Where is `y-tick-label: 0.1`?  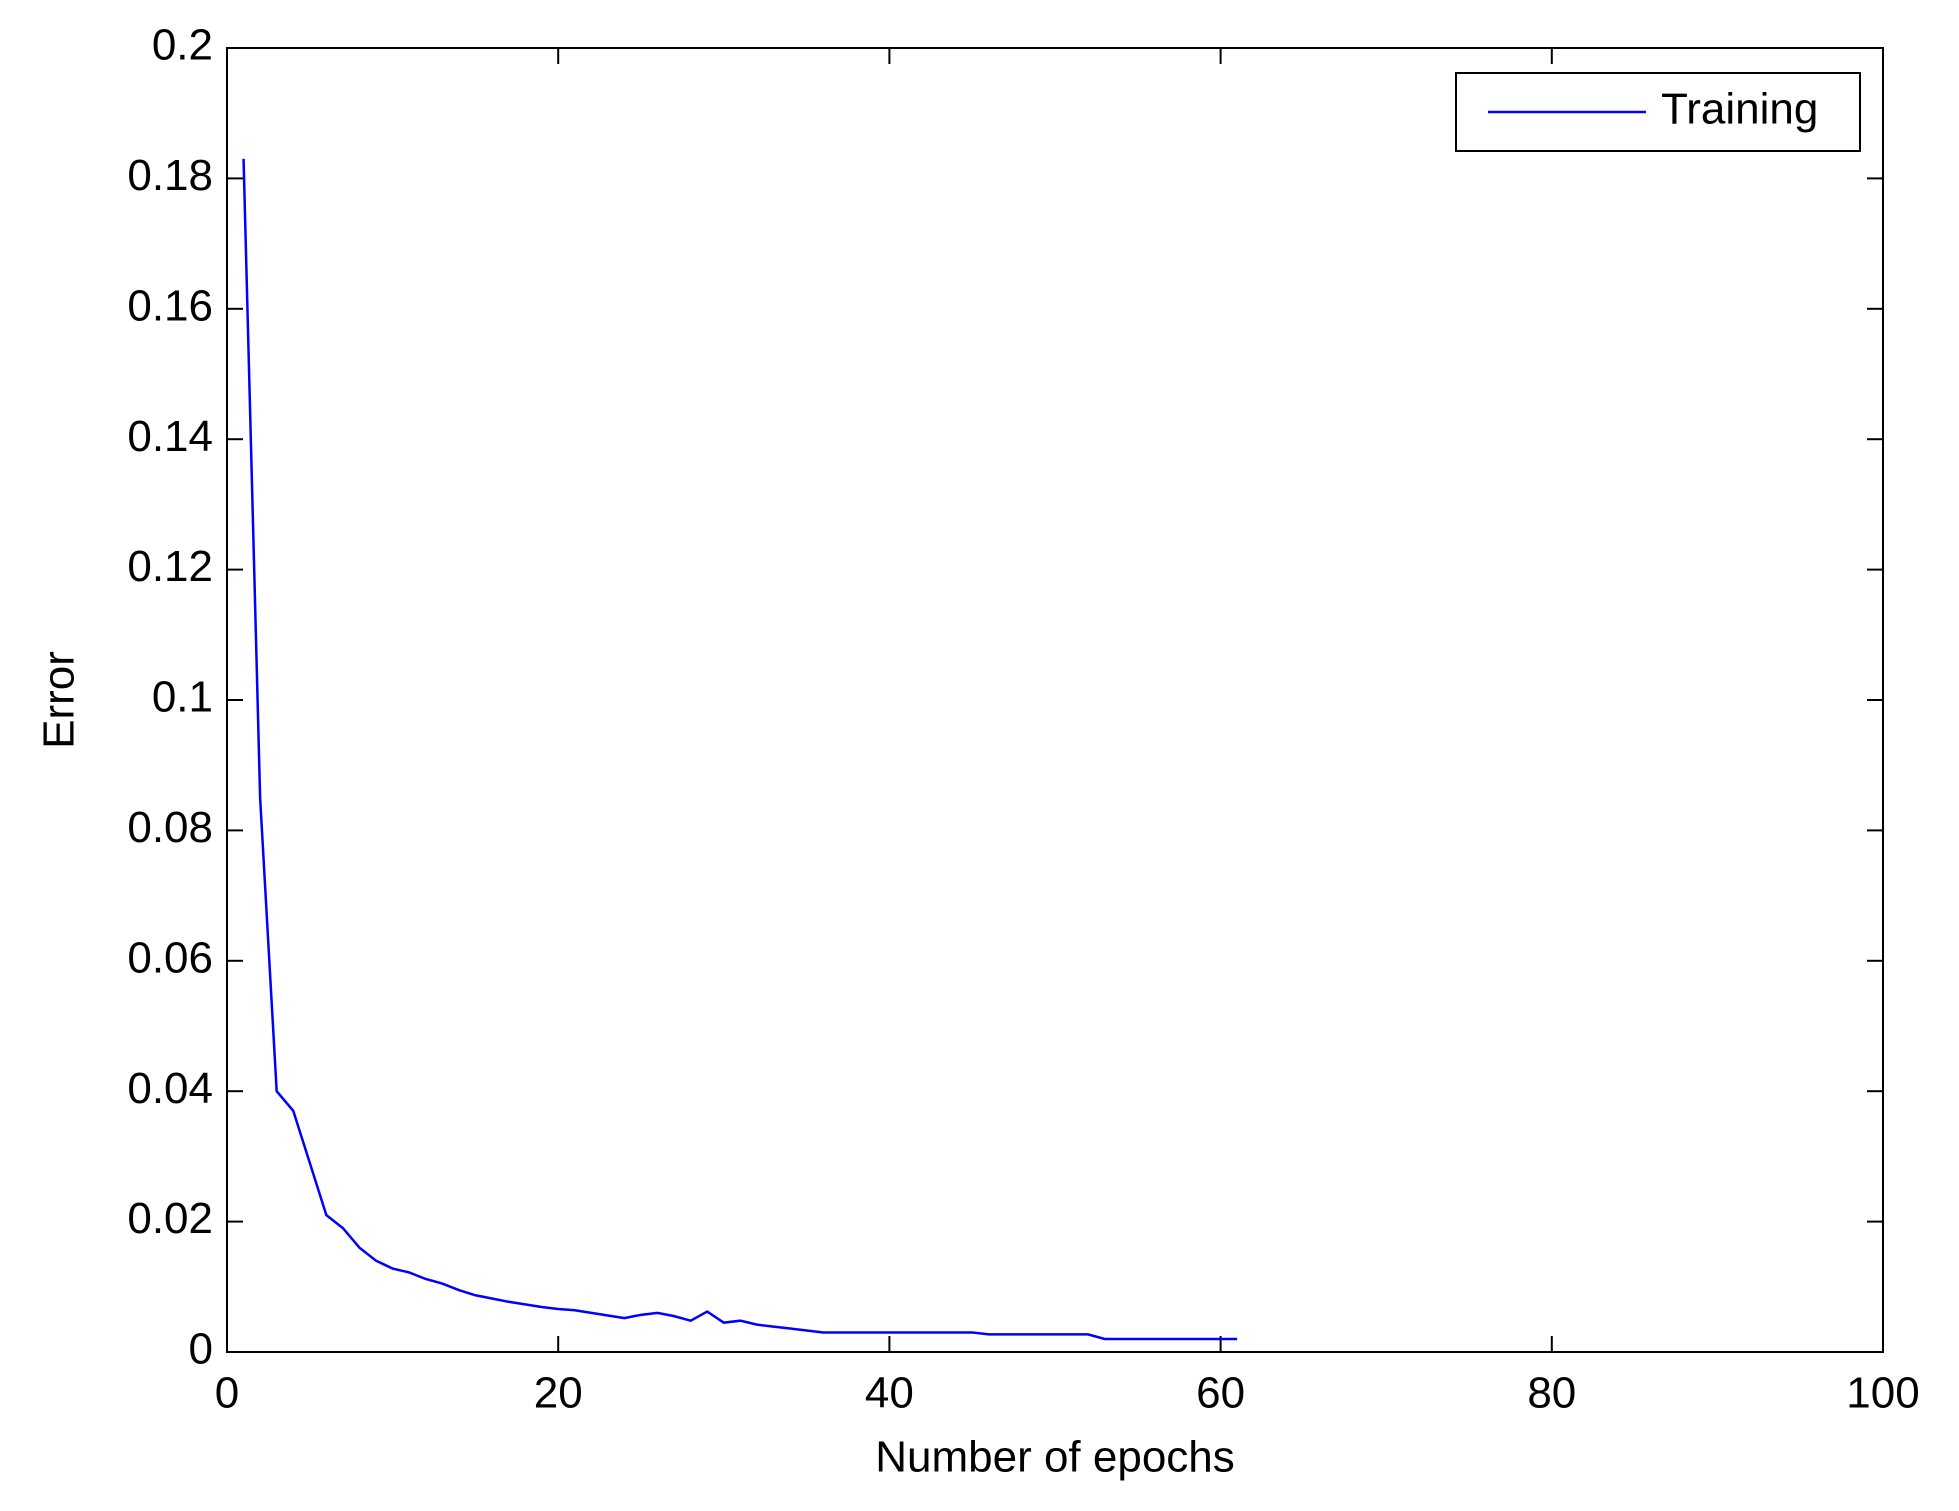 y-tick-label: 0.1 is located at coordinates (182, 697).